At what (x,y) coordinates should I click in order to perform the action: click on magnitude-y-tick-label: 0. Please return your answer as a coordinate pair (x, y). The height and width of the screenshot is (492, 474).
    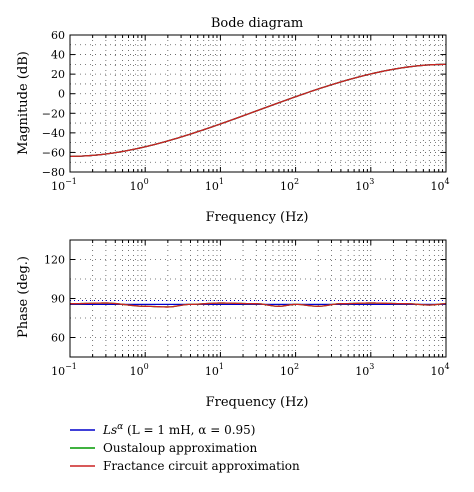
    Looking at the image, I should click on (61, 94).